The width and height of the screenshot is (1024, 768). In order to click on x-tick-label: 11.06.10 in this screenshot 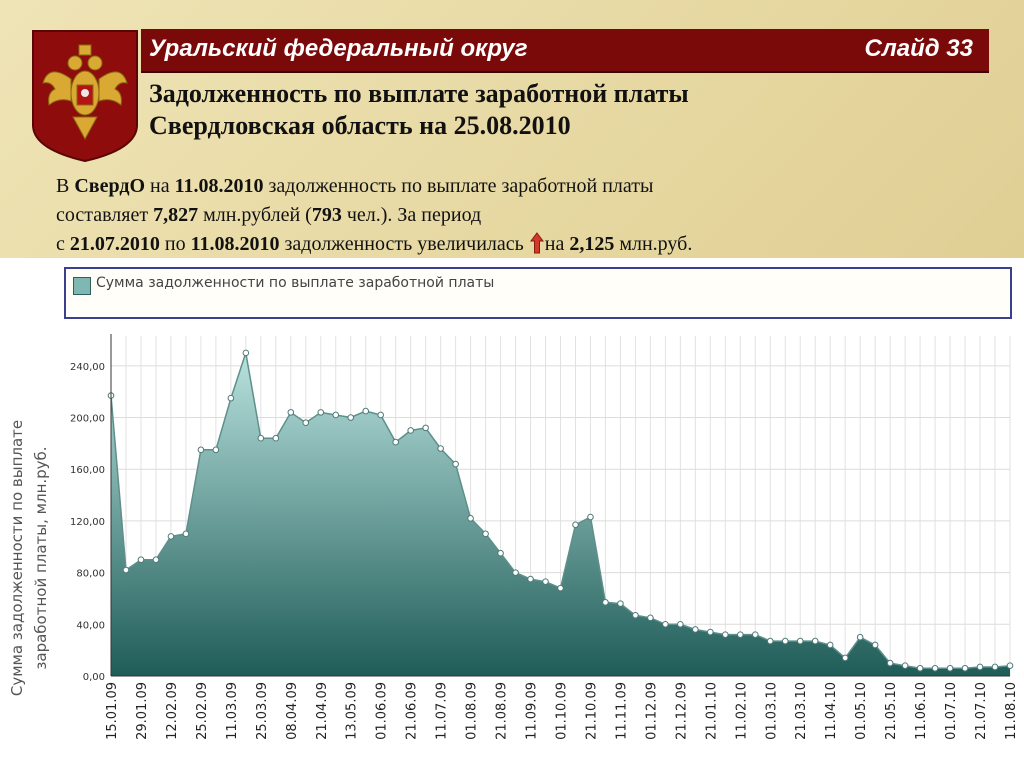, I will do `click(921, 711)`.